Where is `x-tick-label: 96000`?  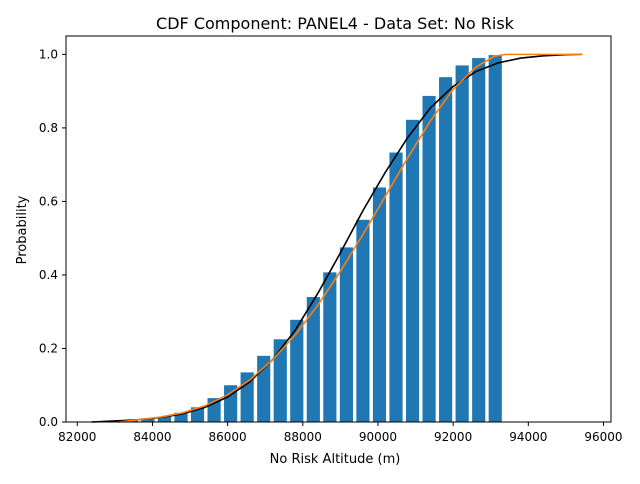
x-tick-label: 96000 is located at coordinates (603, 437).